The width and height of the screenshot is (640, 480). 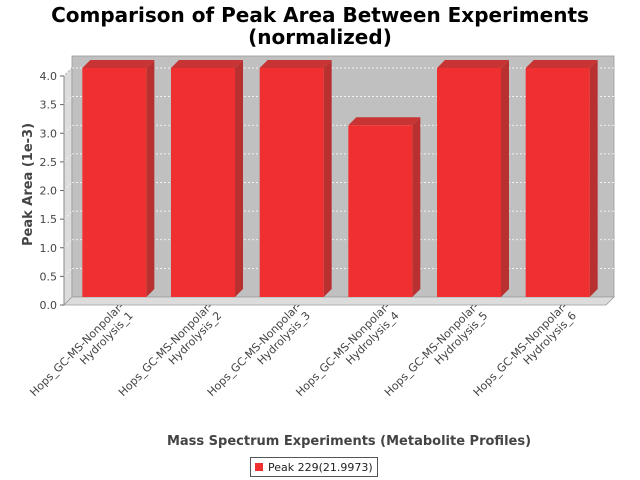 I want to click on y-axis-title: Peak Area (1e-3), so click(x=28, y=184).